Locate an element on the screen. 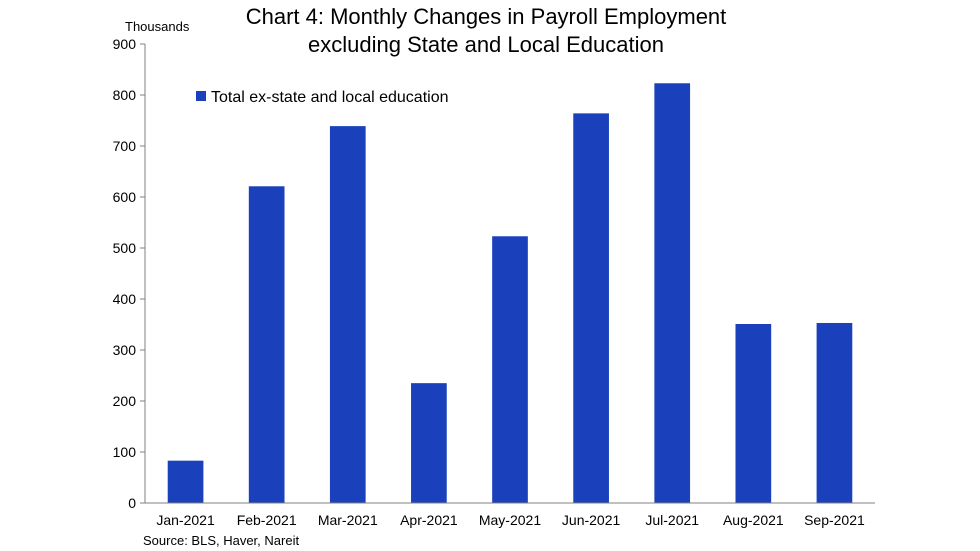  y-tick-label: 900 is located at coordinates (125, 44).